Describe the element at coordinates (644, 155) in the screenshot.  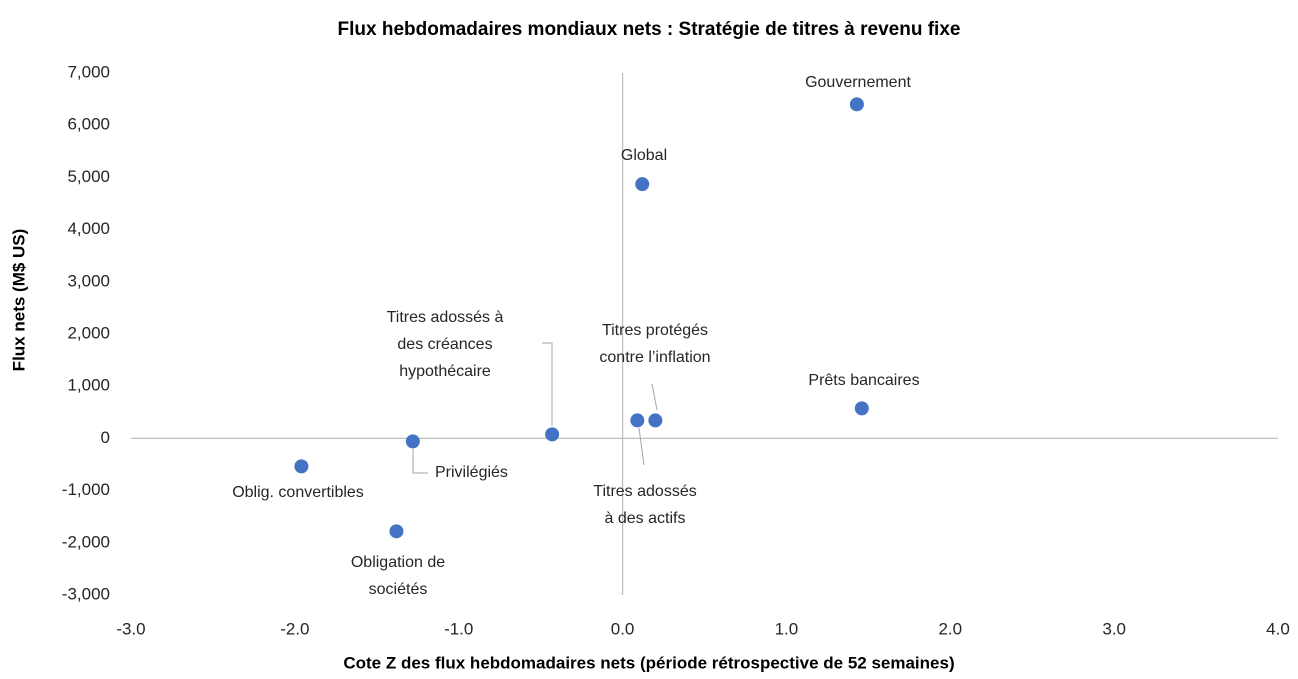
I see `data-label: Global` at that location.